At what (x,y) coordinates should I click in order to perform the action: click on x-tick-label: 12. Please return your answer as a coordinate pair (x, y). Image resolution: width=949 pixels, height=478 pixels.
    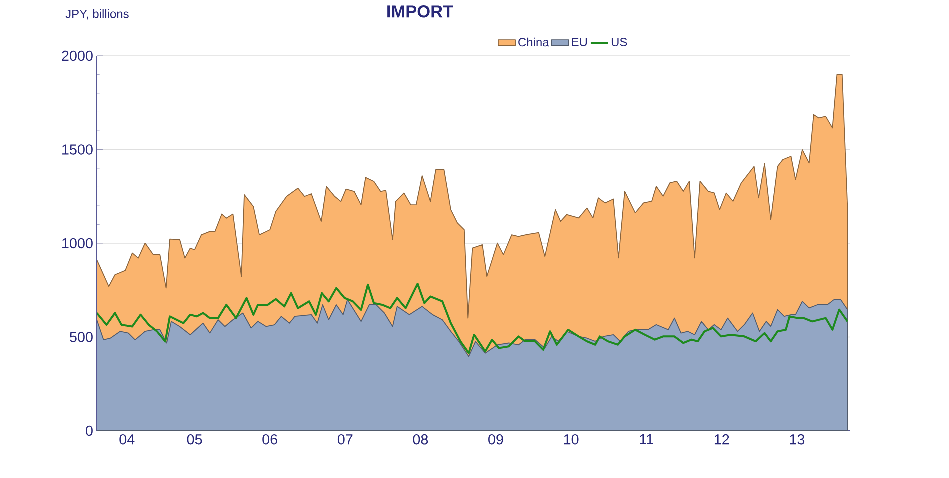
    Looking at the image, I should click on (722, 439).